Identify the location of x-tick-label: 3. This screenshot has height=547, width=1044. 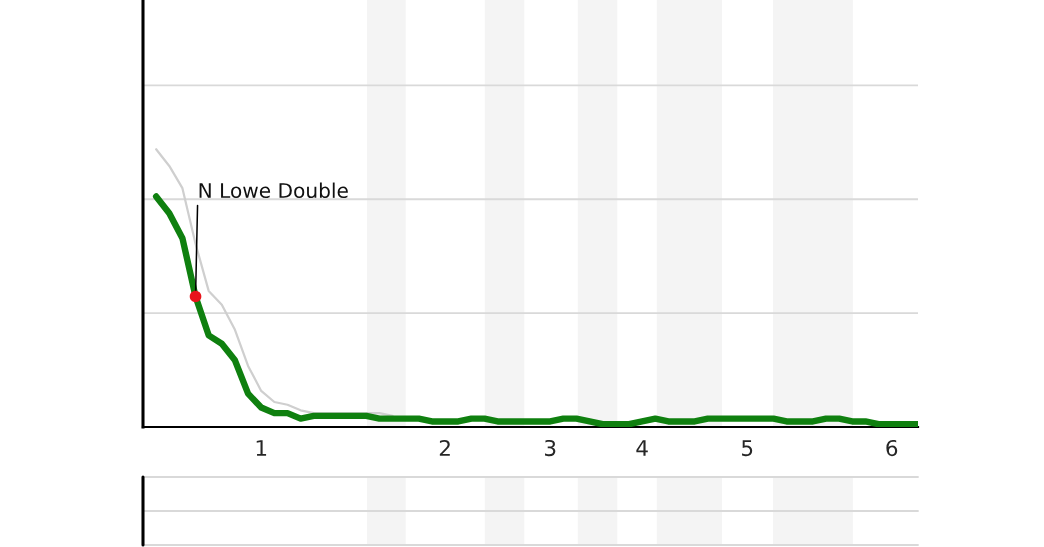
(550, 448).